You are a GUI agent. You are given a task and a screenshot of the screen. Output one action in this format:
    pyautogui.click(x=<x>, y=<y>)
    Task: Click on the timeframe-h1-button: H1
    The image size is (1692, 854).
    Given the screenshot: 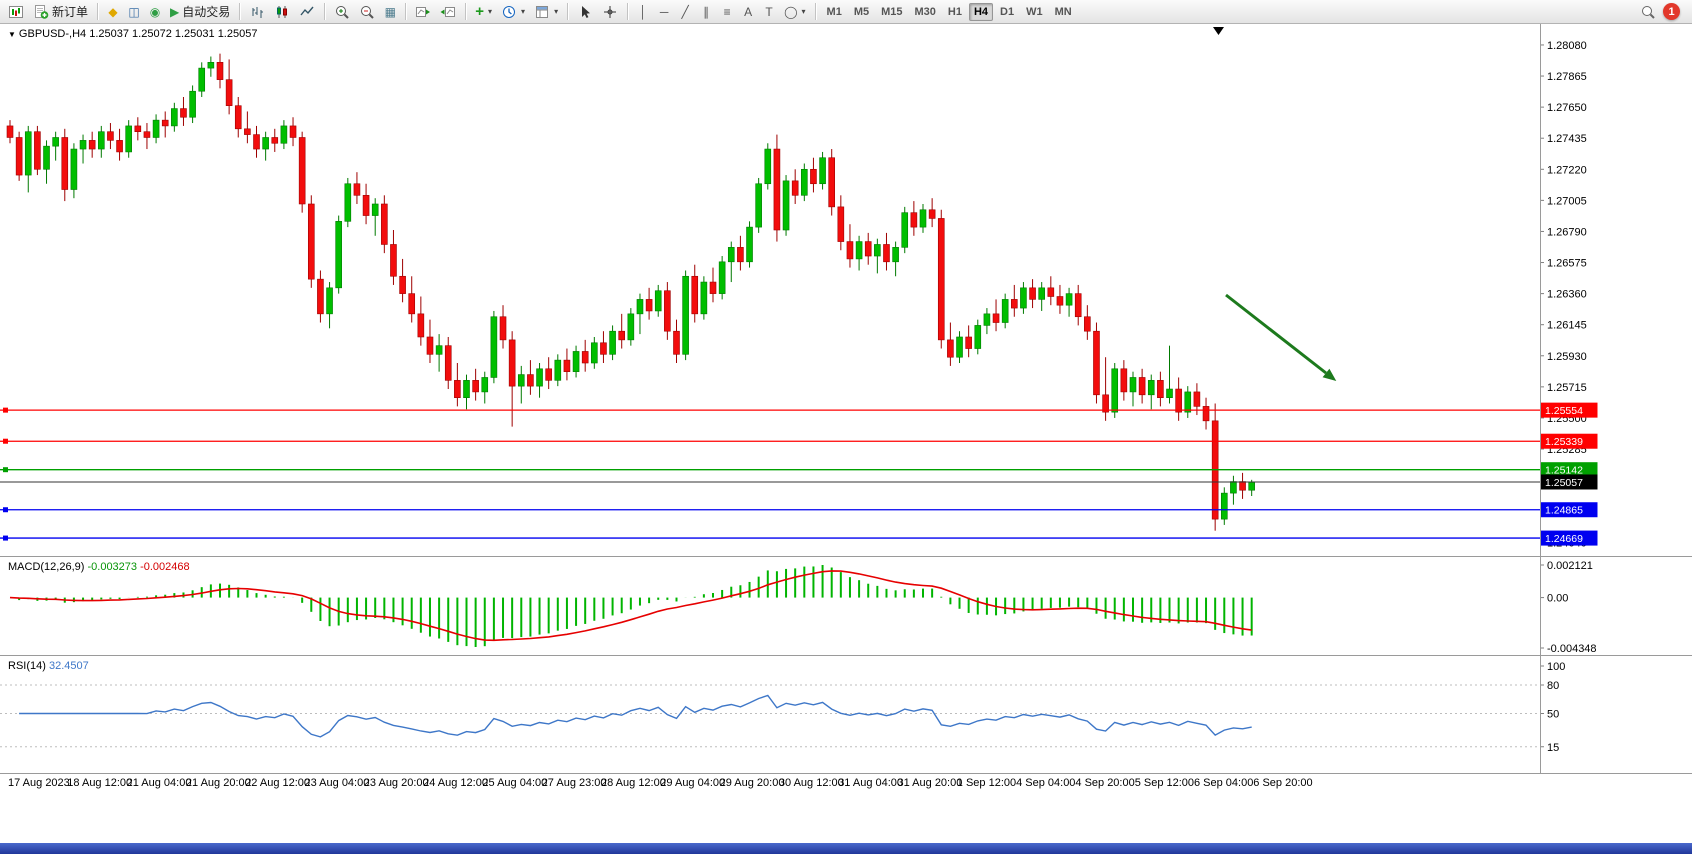 What is the action you would take?
    pyautogui.click(x=955, y=12)
    